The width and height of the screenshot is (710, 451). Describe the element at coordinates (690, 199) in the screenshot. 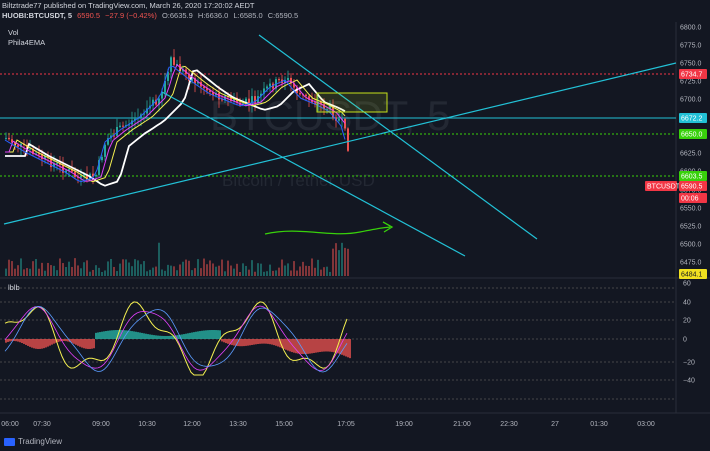

I see `price-label: 00:06` at that location.